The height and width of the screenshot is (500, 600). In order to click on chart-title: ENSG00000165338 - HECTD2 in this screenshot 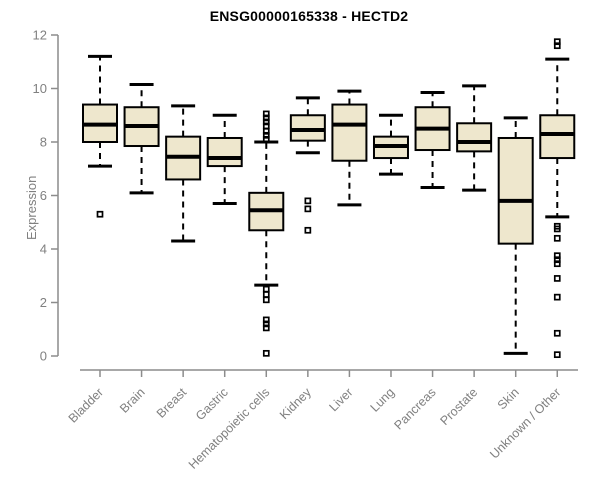, I will do `click(309, 16)`.